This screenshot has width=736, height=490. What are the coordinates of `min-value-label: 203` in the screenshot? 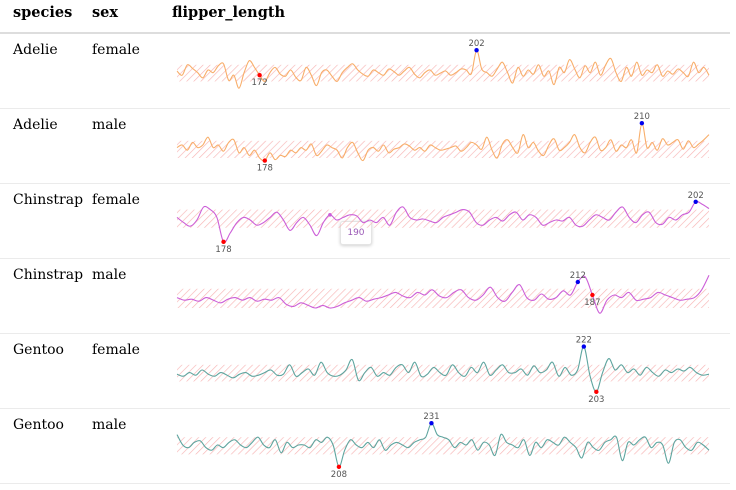 It's located at (596, 400).